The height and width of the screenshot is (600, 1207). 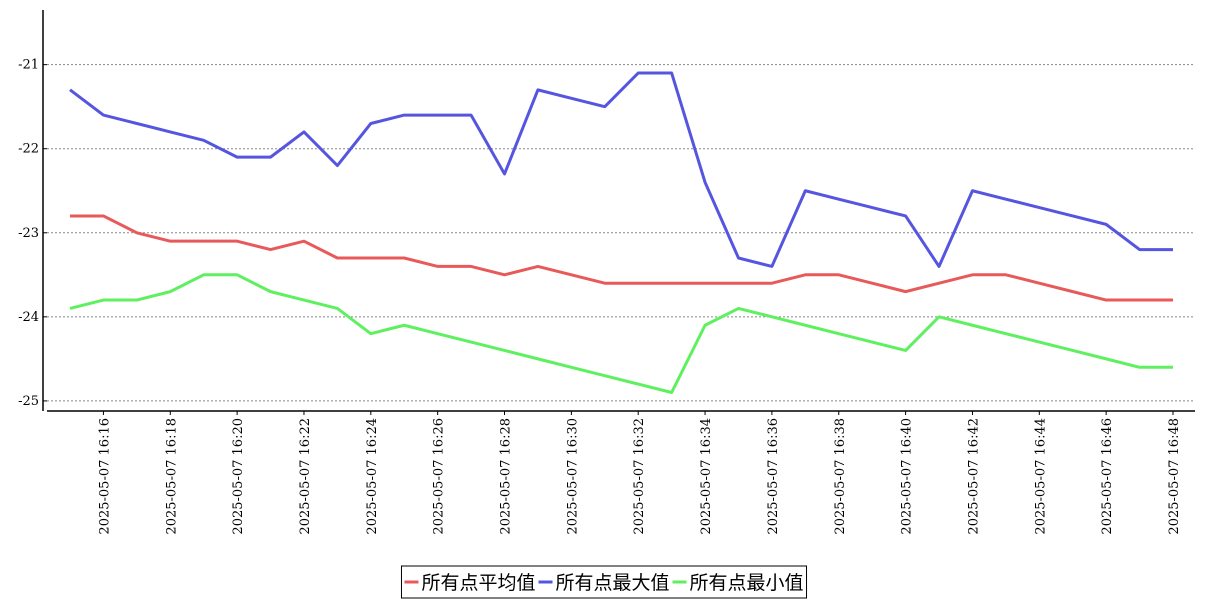 What do you see at coordinates (612, 583) in the screenshot?
I see `legend-label: 所有点最大值` at bounding box center [612, 583].